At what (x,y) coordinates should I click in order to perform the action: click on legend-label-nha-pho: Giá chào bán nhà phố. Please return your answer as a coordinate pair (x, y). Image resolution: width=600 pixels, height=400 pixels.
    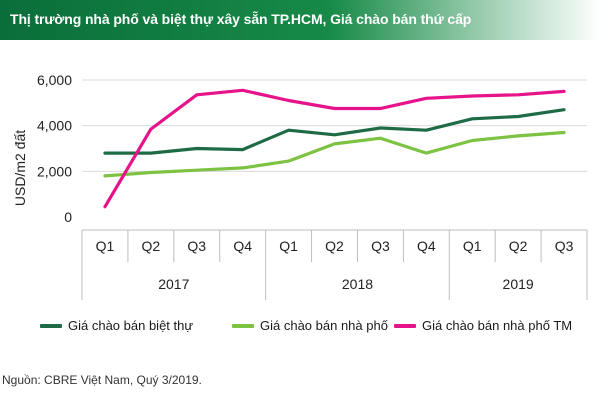
    Looking at the image, I should click on (324, 325).